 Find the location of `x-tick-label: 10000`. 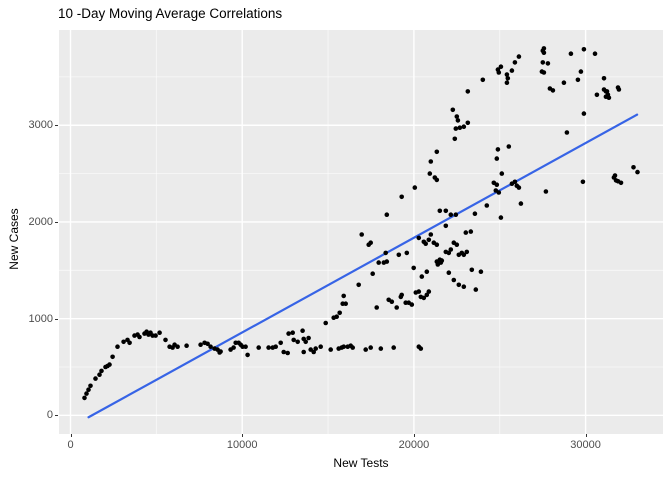

x-tick-label: 10000 is located at coordinates (242, 445).